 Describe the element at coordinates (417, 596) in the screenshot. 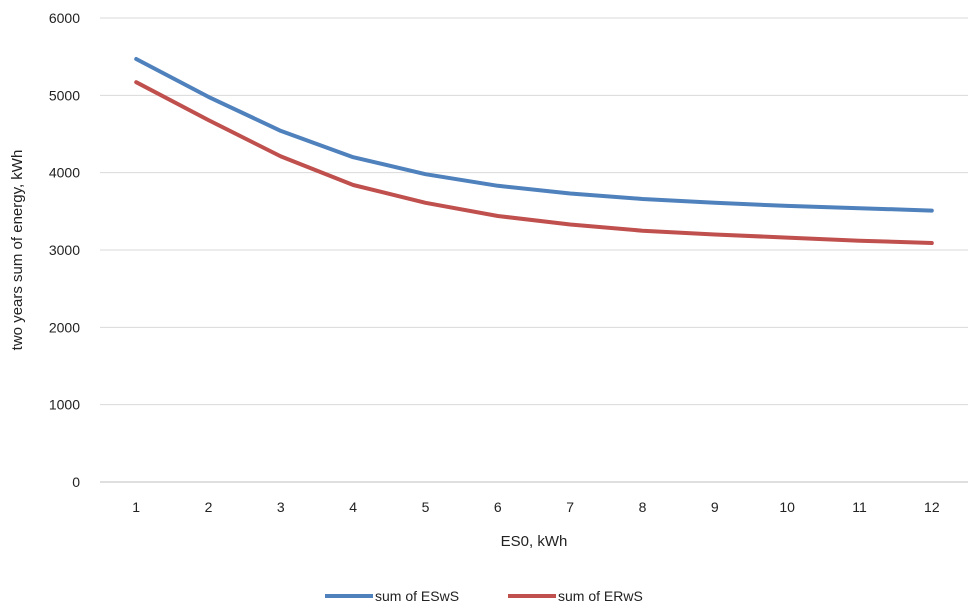

I see `legend-label-1: sum of ESwS` at that location.